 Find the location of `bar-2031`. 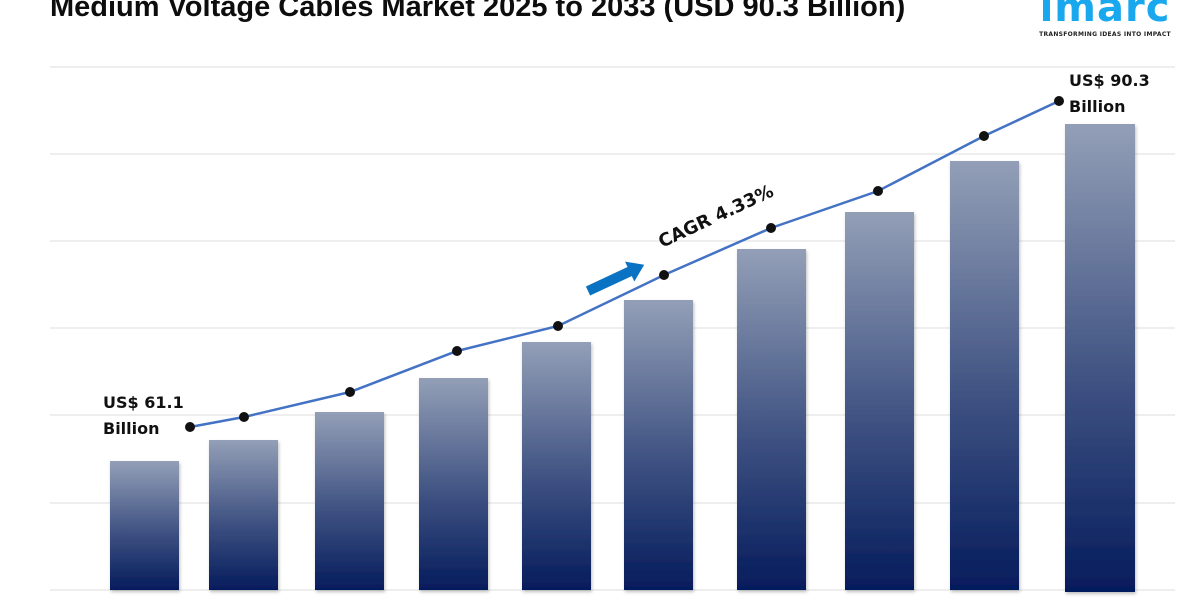

bar-2031 is located at coordinates (879, 401).